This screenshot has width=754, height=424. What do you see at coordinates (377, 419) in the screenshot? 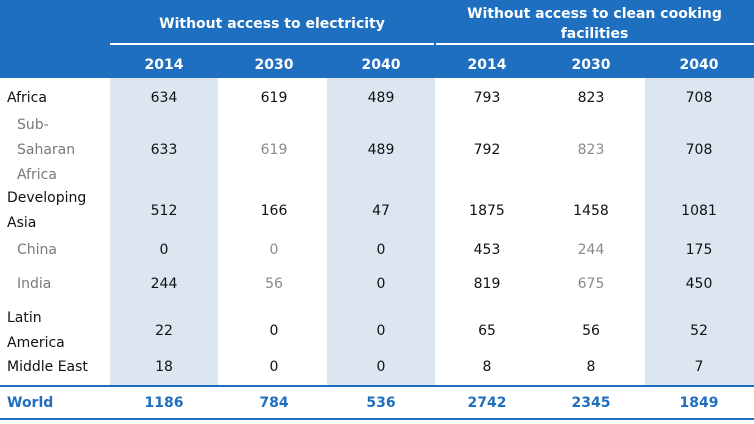
I see `table-bottom-rule` at bounding box center [377, 419].